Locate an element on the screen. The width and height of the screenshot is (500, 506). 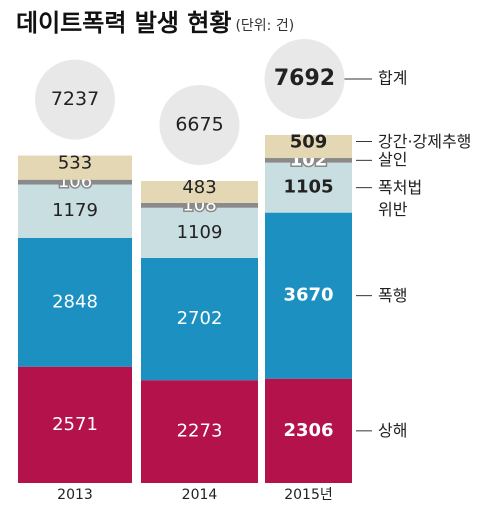
segment-label: 3670 is located at coordinates (308, 295).